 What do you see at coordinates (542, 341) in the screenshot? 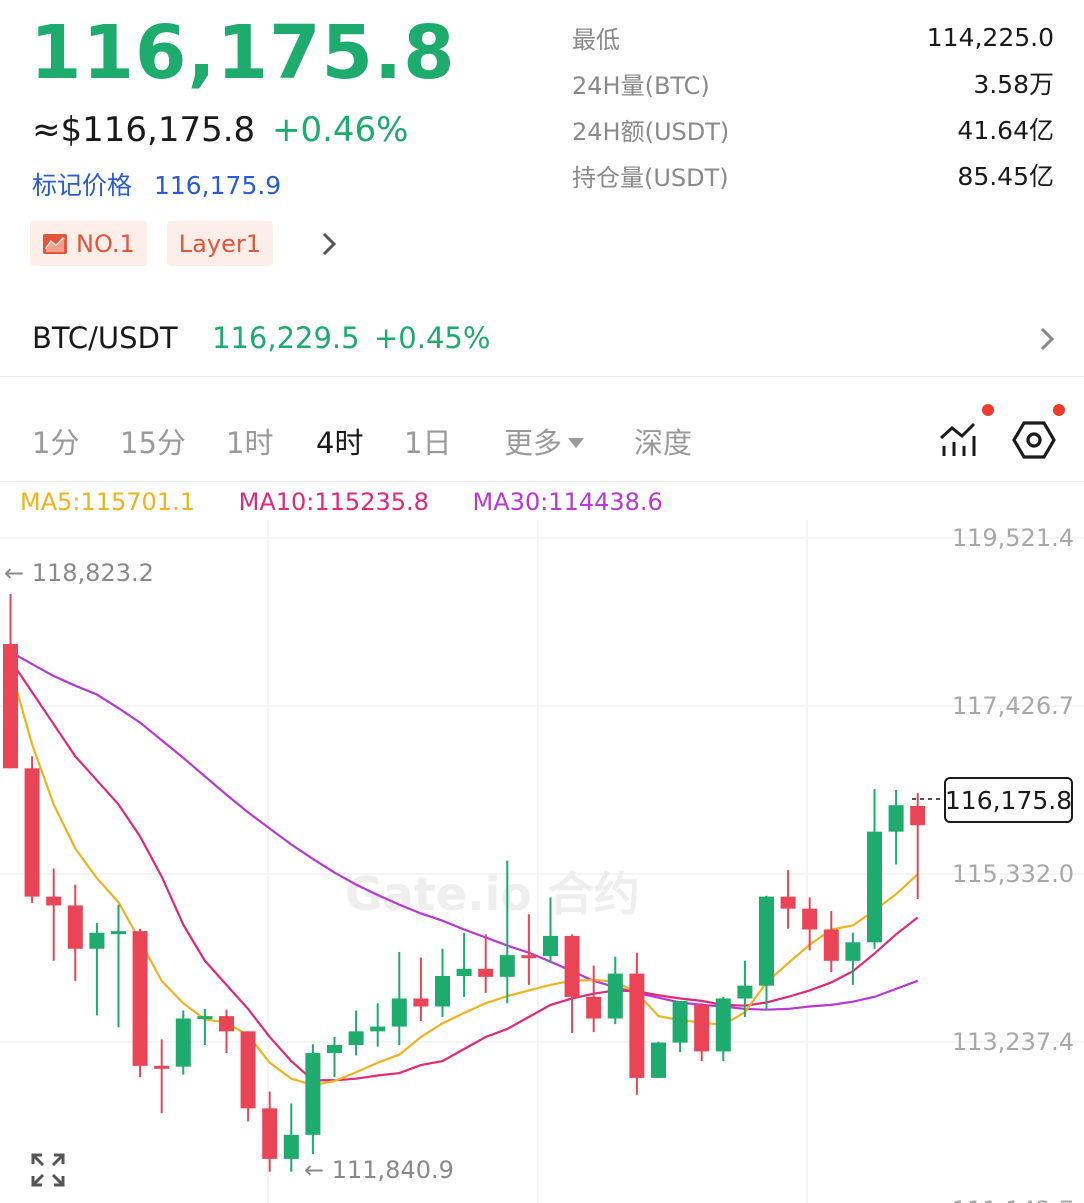
I see `spot-pair-row: BTC/USDT 116,229.5 +0.45%` at bounding box center [542, 341].